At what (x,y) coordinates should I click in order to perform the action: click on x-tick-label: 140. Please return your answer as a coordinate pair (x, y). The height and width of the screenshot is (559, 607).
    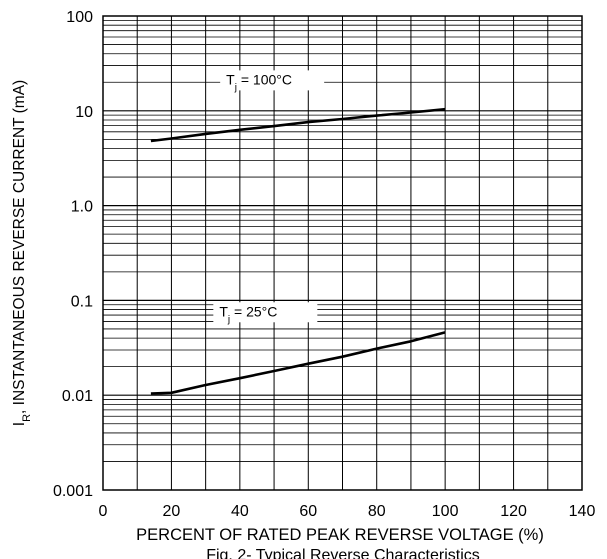
    Looking at the image, I should click on (582, 511).